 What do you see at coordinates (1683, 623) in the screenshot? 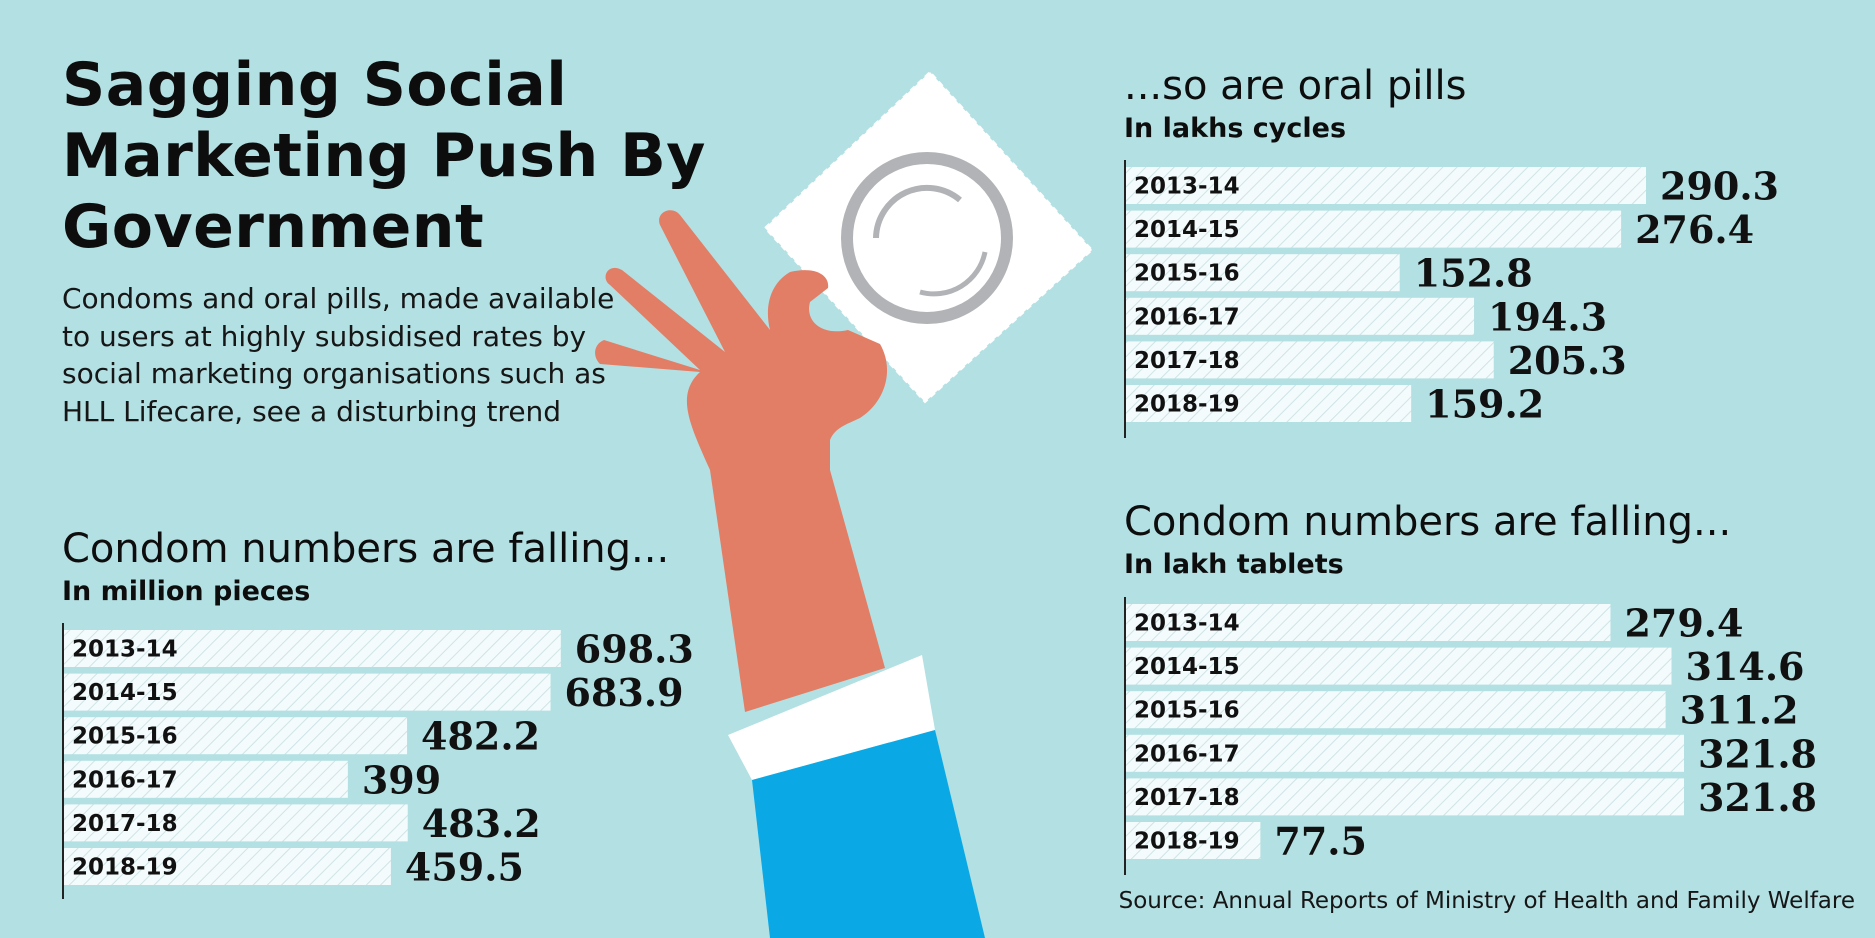
I see `value-label: 279.4` at bounding box center [1683, 623].